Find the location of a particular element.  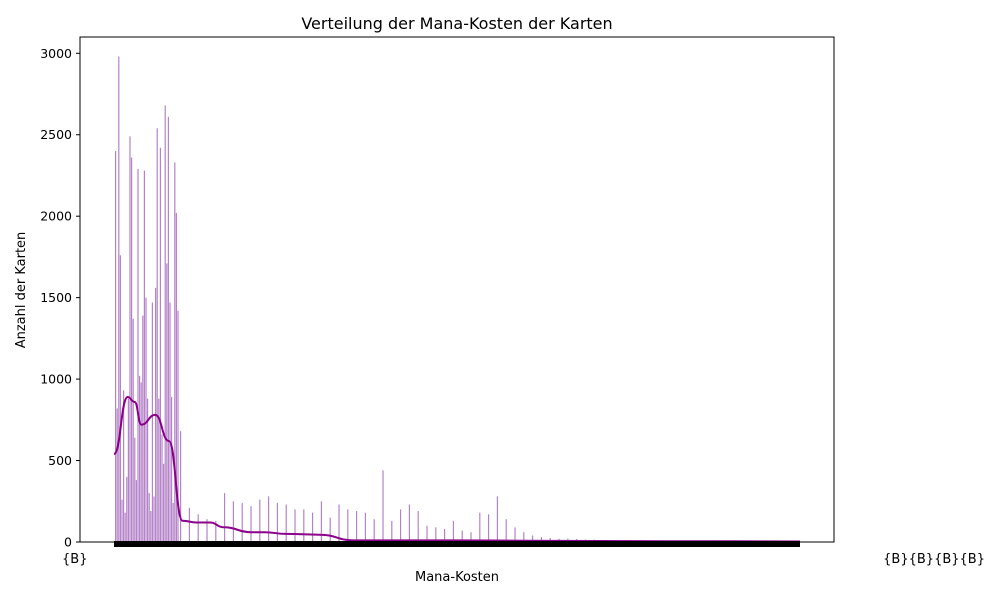

y-axis: 0 500 1000 1500 2000 2500 3000 is located at coordinates (60, 298).